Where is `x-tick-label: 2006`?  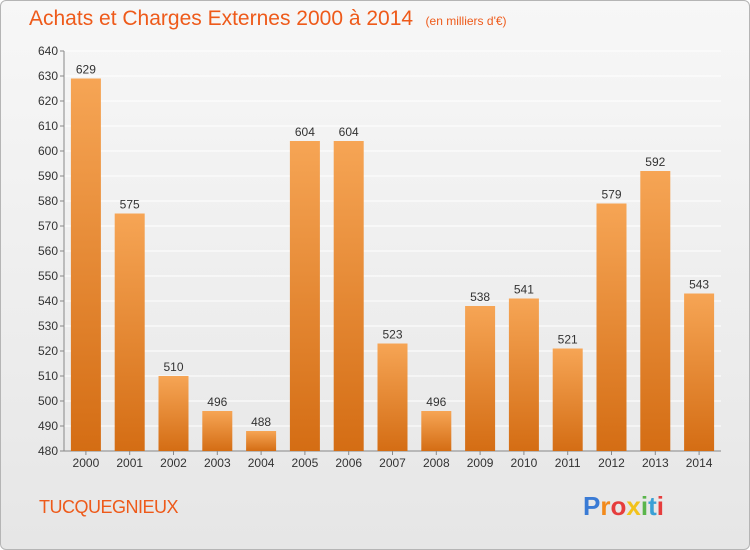 x-tick-label: 2006 is located at coordinates (348, 463).